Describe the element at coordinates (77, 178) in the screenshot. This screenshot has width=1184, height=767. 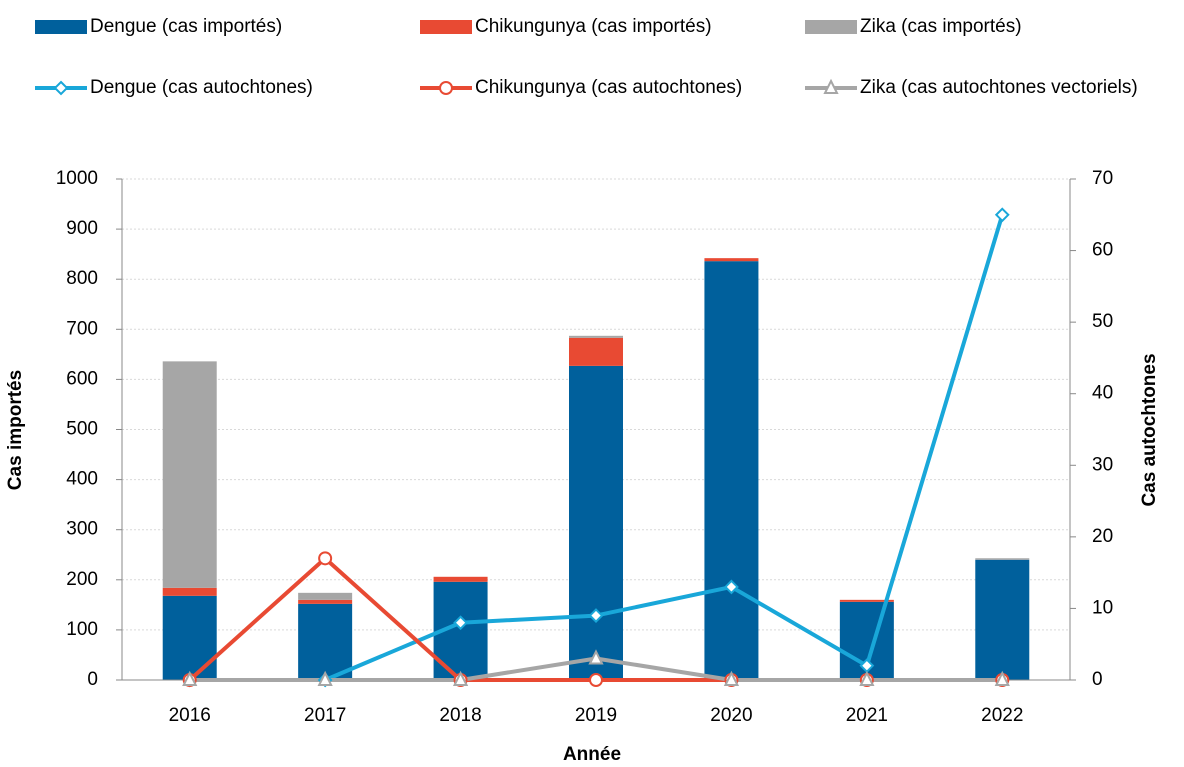
I see `y-tick-label: 1000` at that location.